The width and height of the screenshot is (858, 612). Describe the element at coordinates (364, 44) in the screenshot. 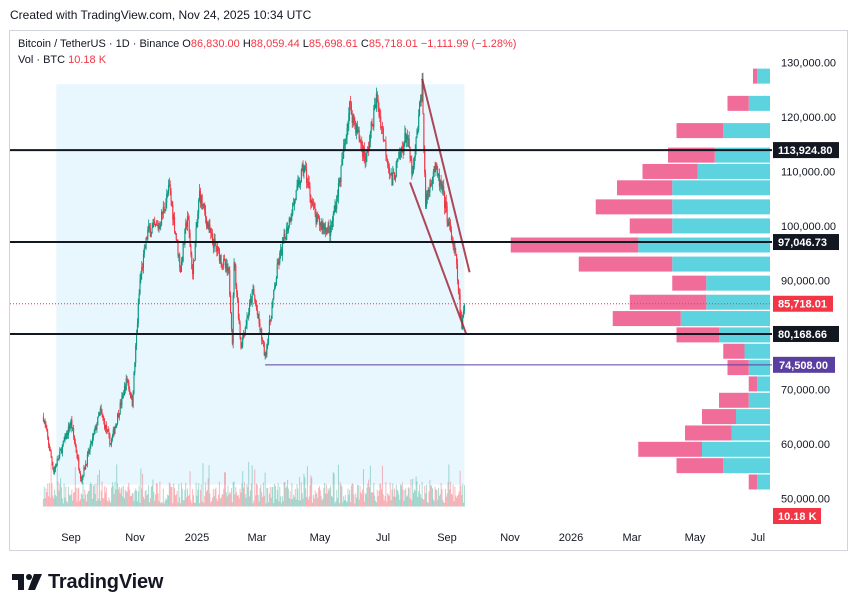

I see `close-label: C` at that location.